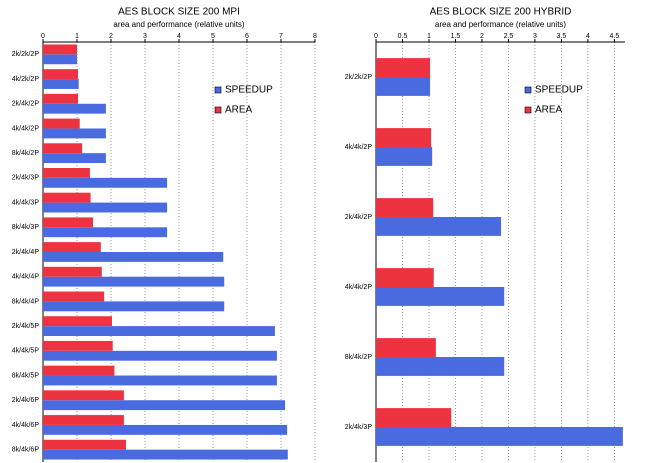 The height and width of the screenshot is (463, 645). What do you see at coordinates (403, 36) in the screenshot?
I see `x-tick-label: 0.5` at bounding box center [403, 36].